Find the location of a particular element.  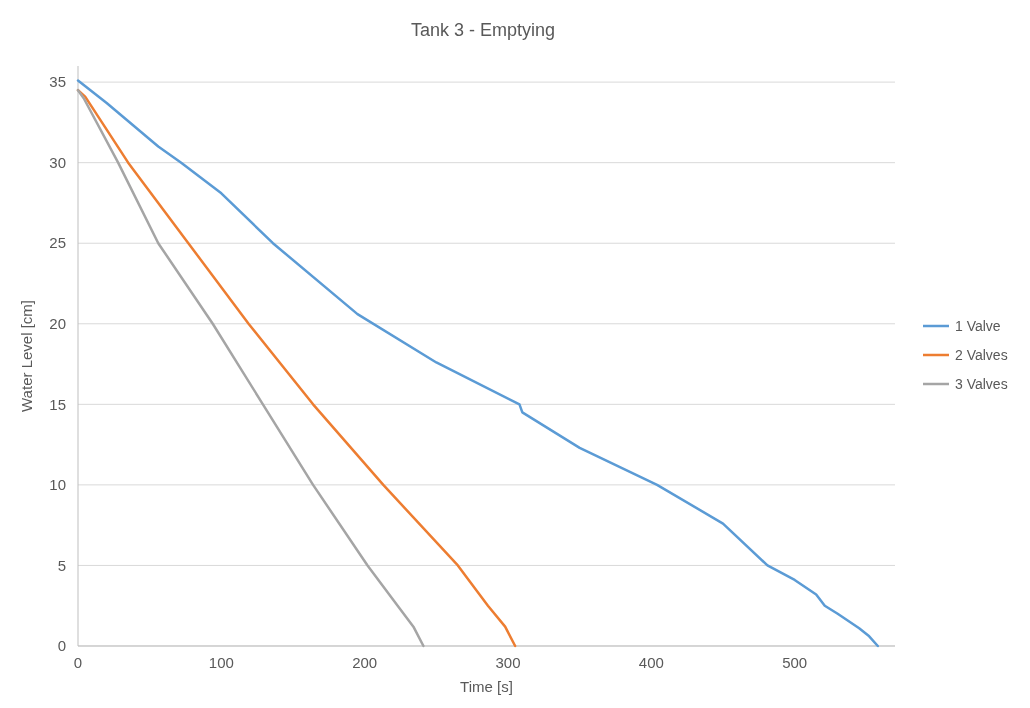

y-tick-label: 10 is located at coordinates (57, 485).